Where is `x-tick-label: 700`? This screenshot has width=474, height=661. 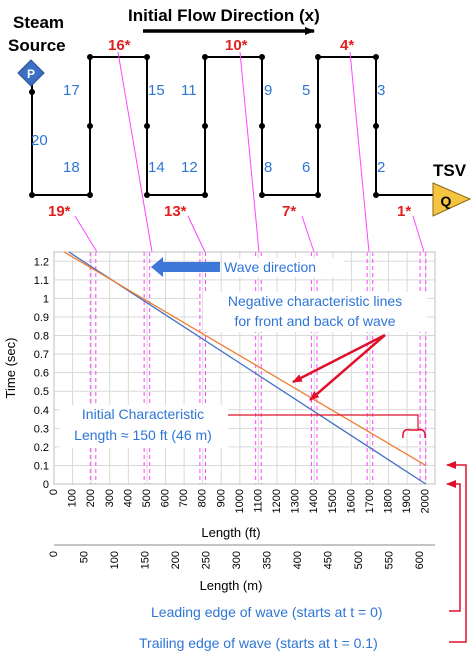 x-tick-label: 700 is located at coordinates (184, 498).